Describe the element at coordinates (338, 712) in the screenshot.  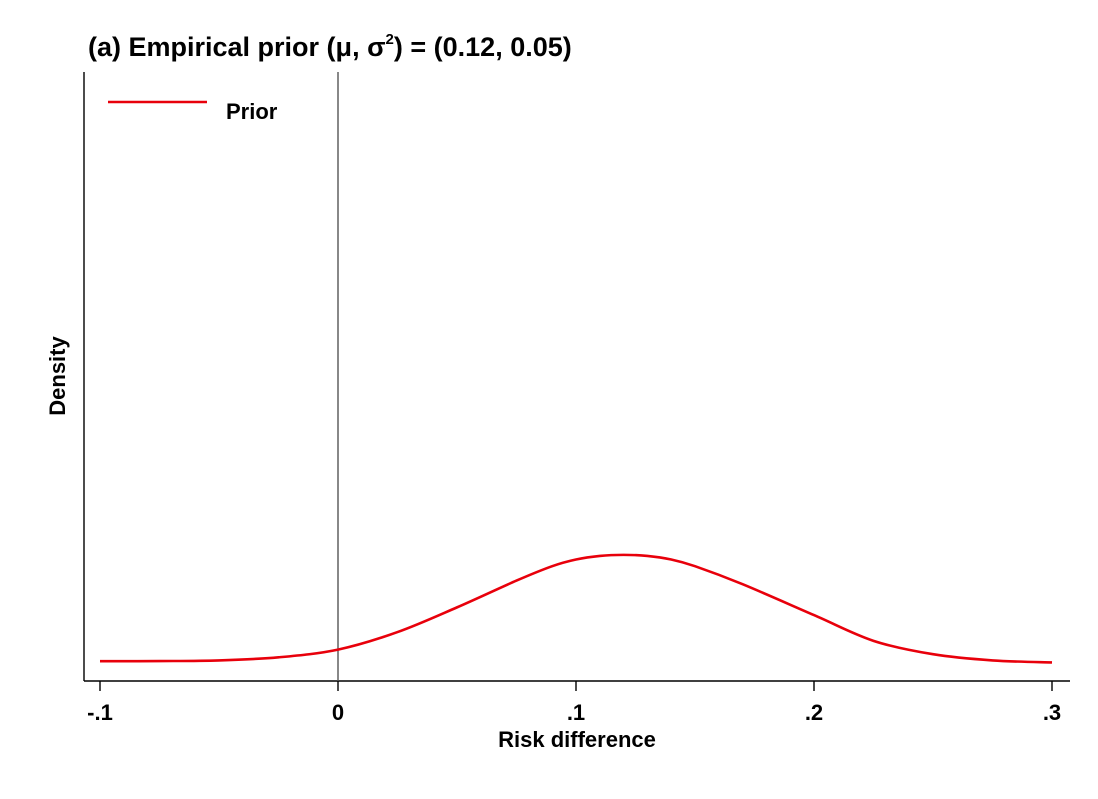
I see `x-tick-label: 0` at that location.